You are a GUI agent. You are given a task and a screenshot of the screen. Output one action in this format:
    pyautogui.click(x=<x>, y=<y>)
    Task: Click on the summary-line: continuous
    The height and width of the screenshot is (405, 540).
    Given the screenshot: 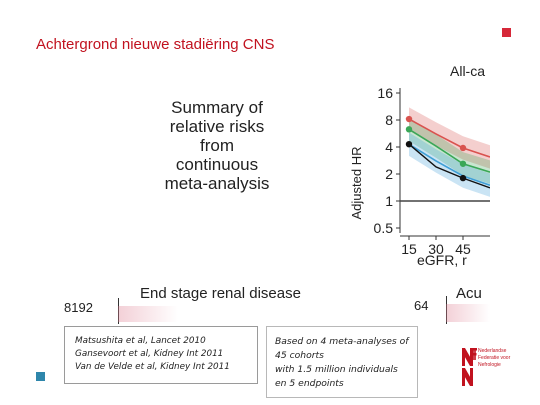 What is the action you would take?
    pyautogui.click(x=217, y=164)
    